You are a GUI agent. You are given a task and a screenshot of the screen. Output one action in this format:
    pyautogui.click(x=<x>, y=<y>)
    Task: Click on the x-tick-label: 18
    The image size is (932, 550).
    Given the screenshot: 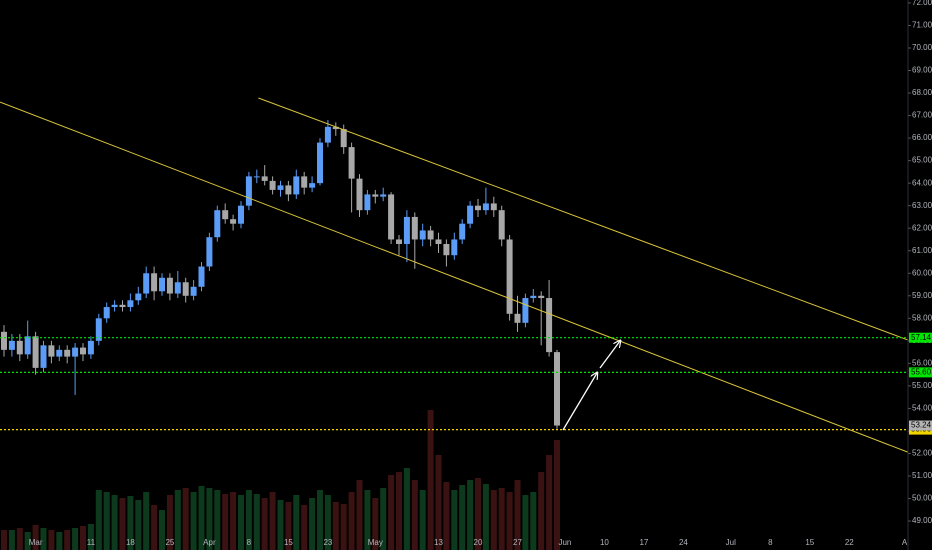 What is the action you would take?
    pyautogui.click(x=130, y=542)
    